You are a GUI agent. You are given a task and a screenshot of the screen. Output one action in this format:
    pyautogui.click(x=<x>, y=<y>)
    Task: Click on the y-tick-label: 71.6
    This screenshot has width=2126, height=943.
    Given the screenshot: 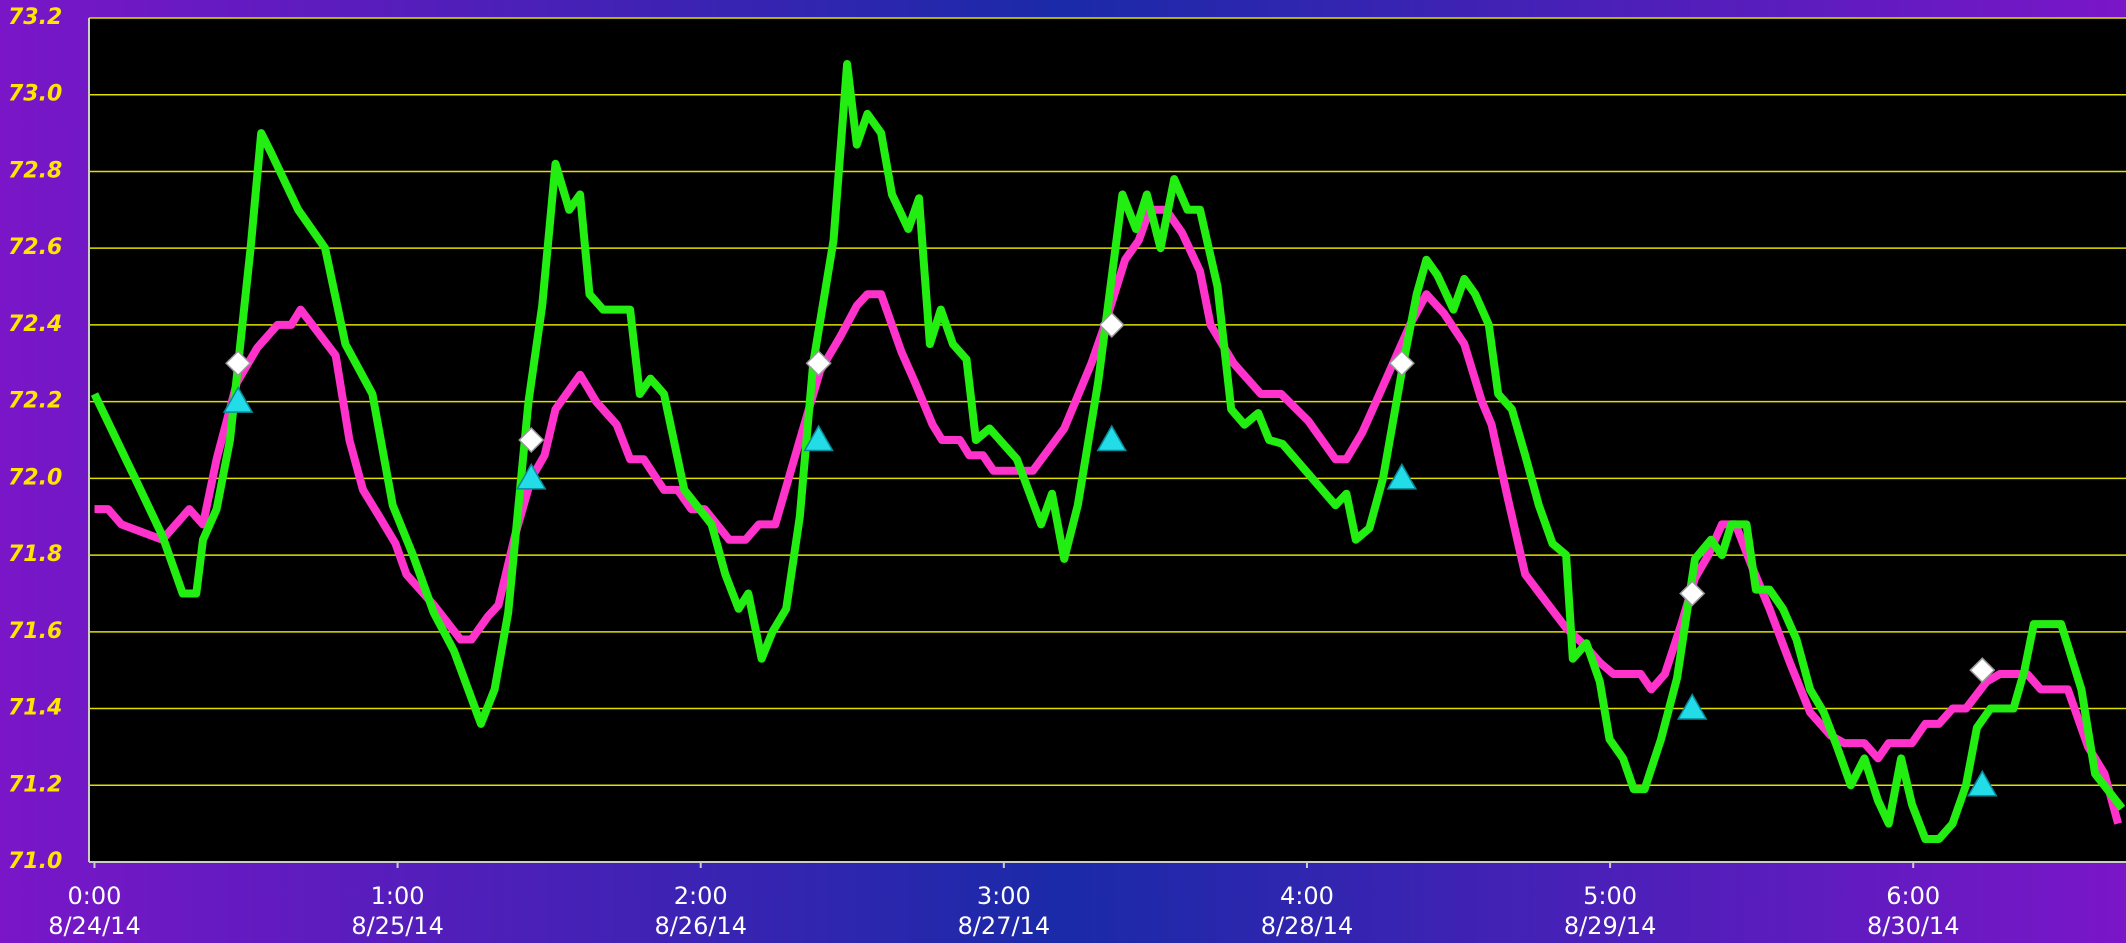 What is the action you would take?
    pyautogui.click(x=35, y=631)
    